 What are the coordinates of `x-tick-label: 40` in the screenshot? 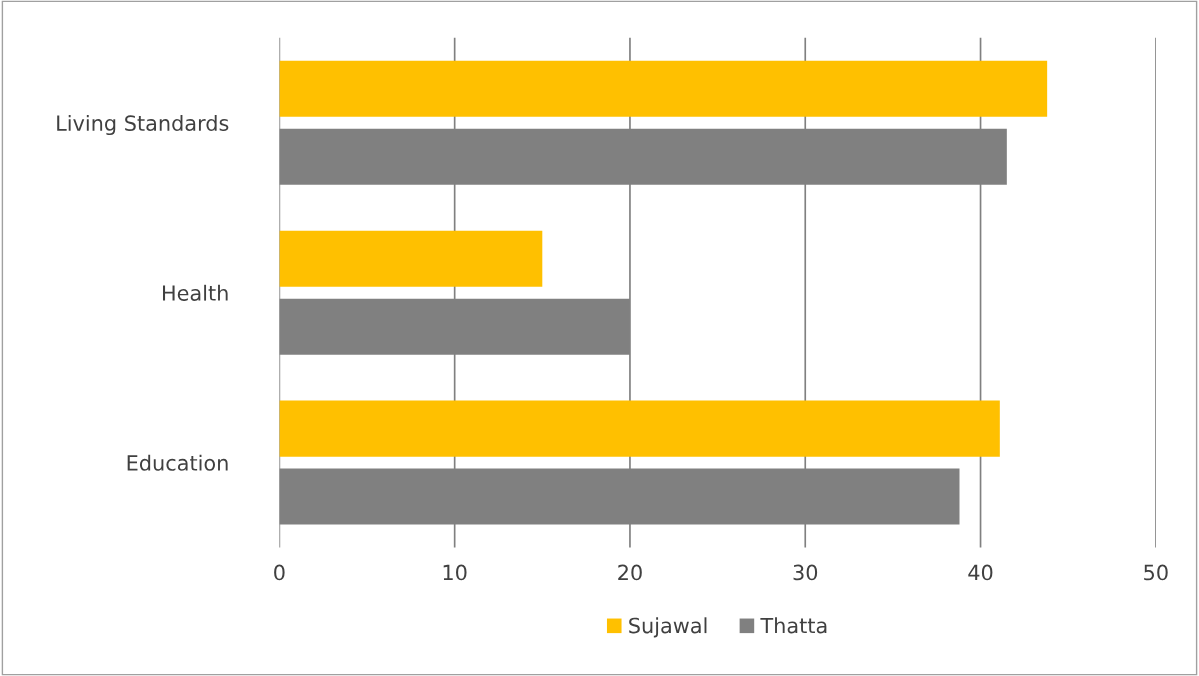 It's located at (980, 572).